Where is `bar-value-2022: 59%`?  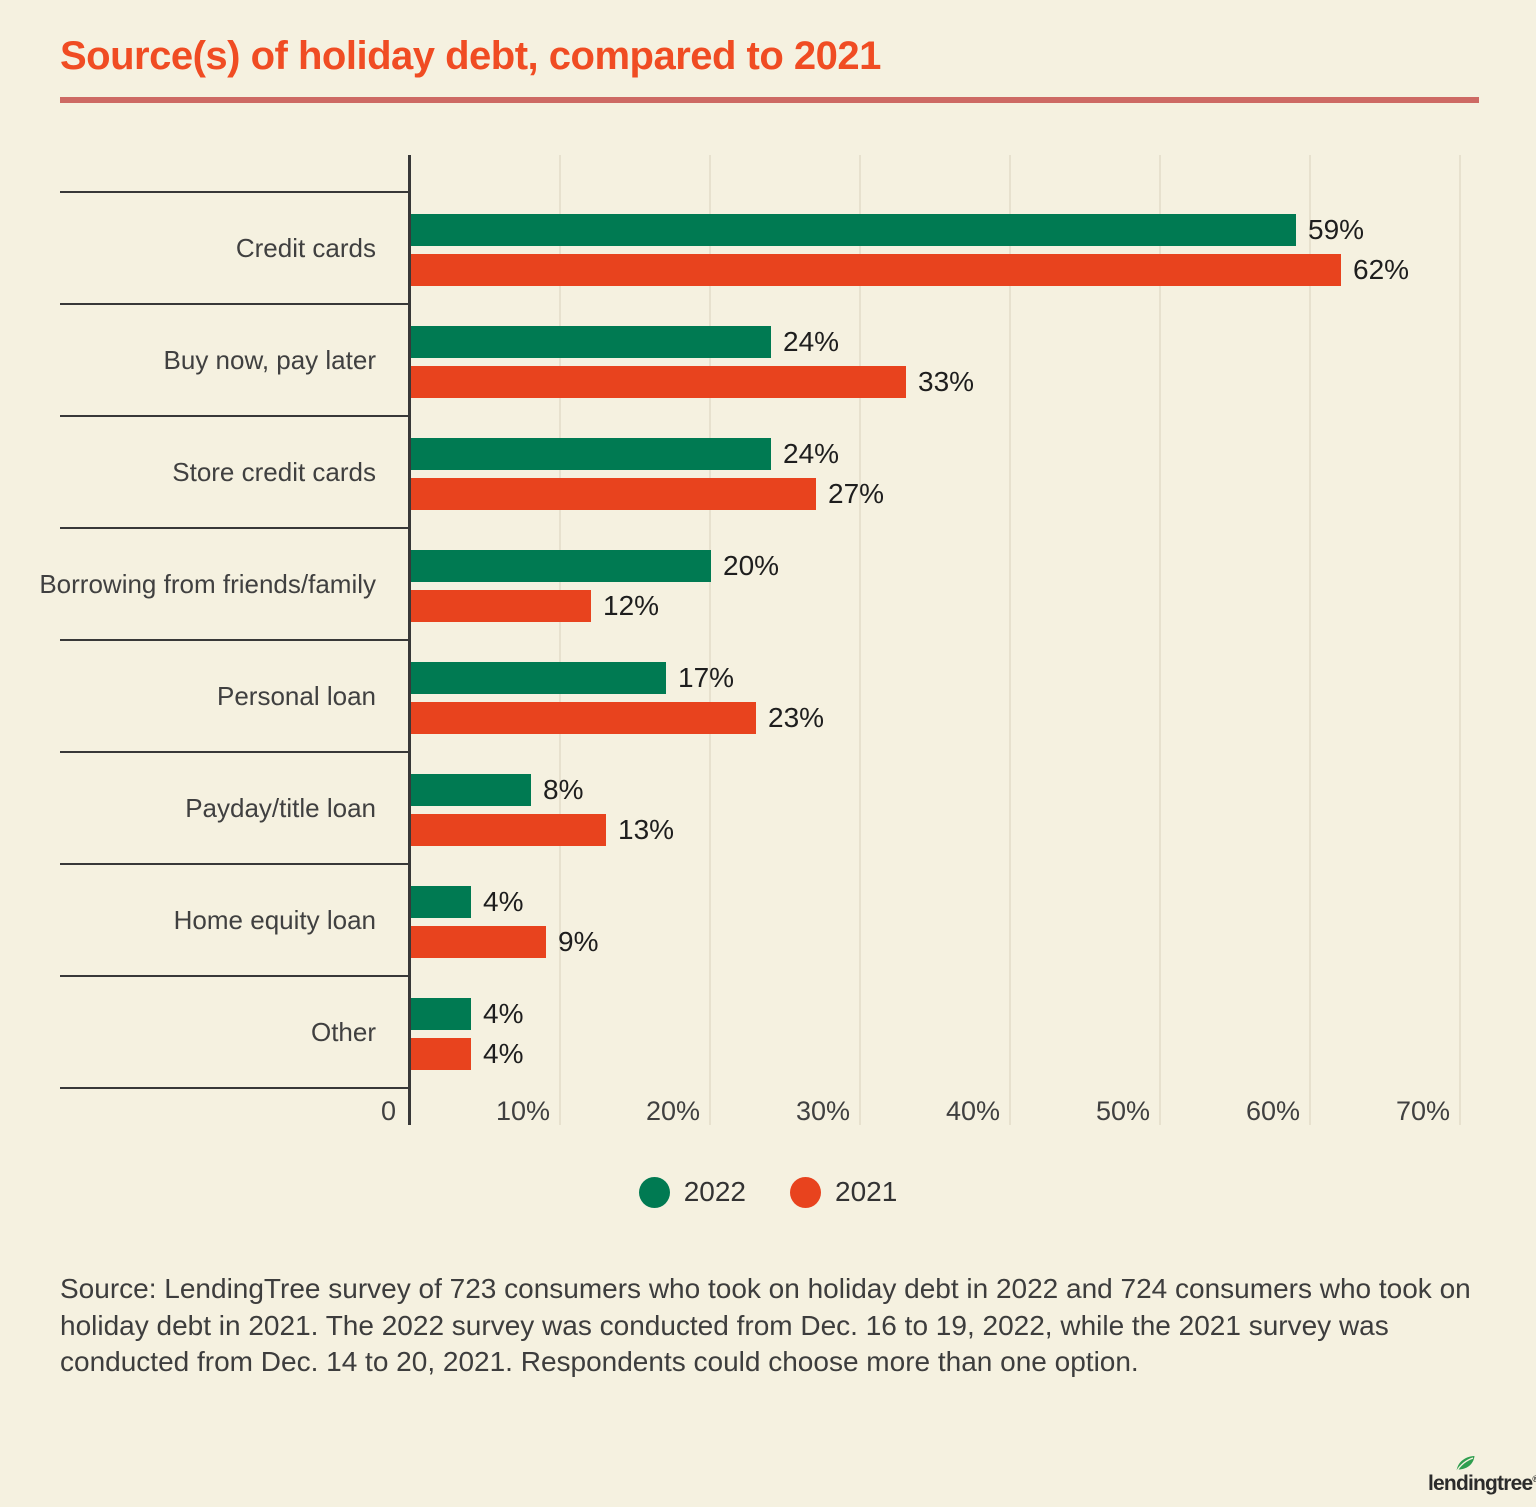
bar-value-2022: 59% is located at coordinates (1336, 229).